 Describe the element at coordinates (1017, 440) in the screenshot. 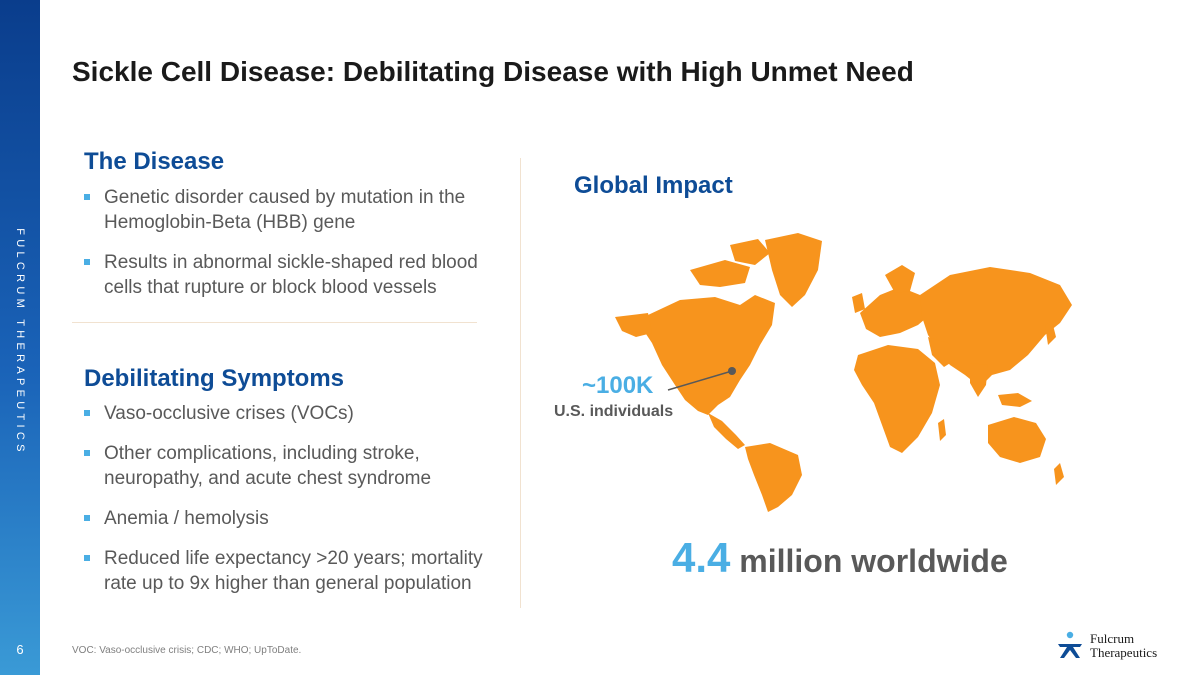

I see `australia-shape` at that location.